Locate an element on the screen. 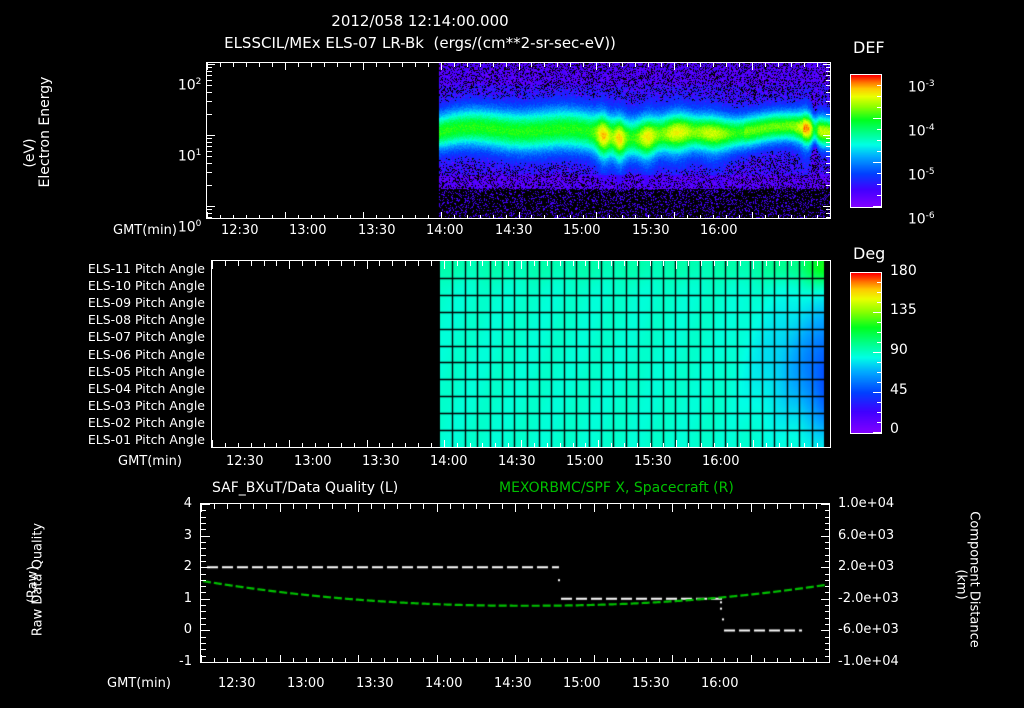  axis-label: 13:00 is located at coordinates (308, 230).